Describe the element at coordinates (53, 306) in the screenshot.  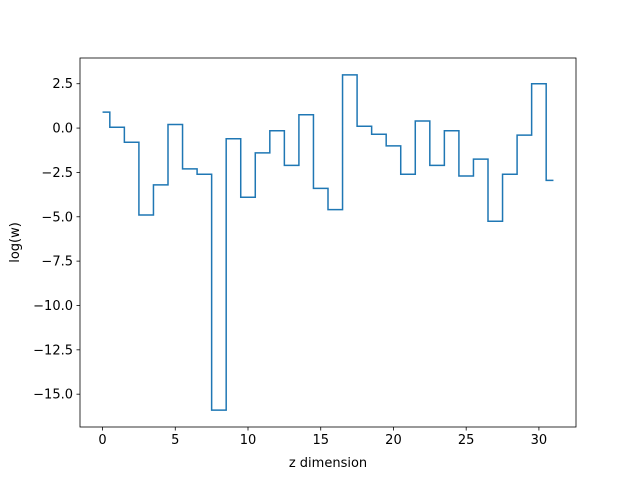
I see `y-tick-label: −10.0` at that location.